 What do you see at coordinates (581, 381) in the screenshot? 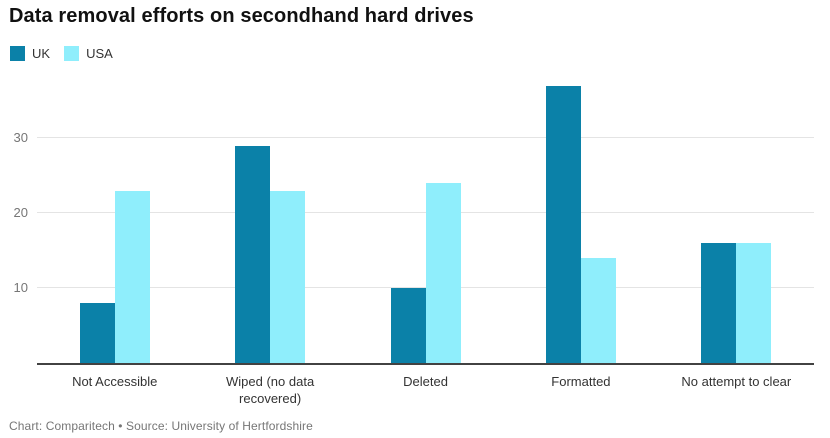
I see `x-label-formatted: Formatted` at bounding box center [581, 381].